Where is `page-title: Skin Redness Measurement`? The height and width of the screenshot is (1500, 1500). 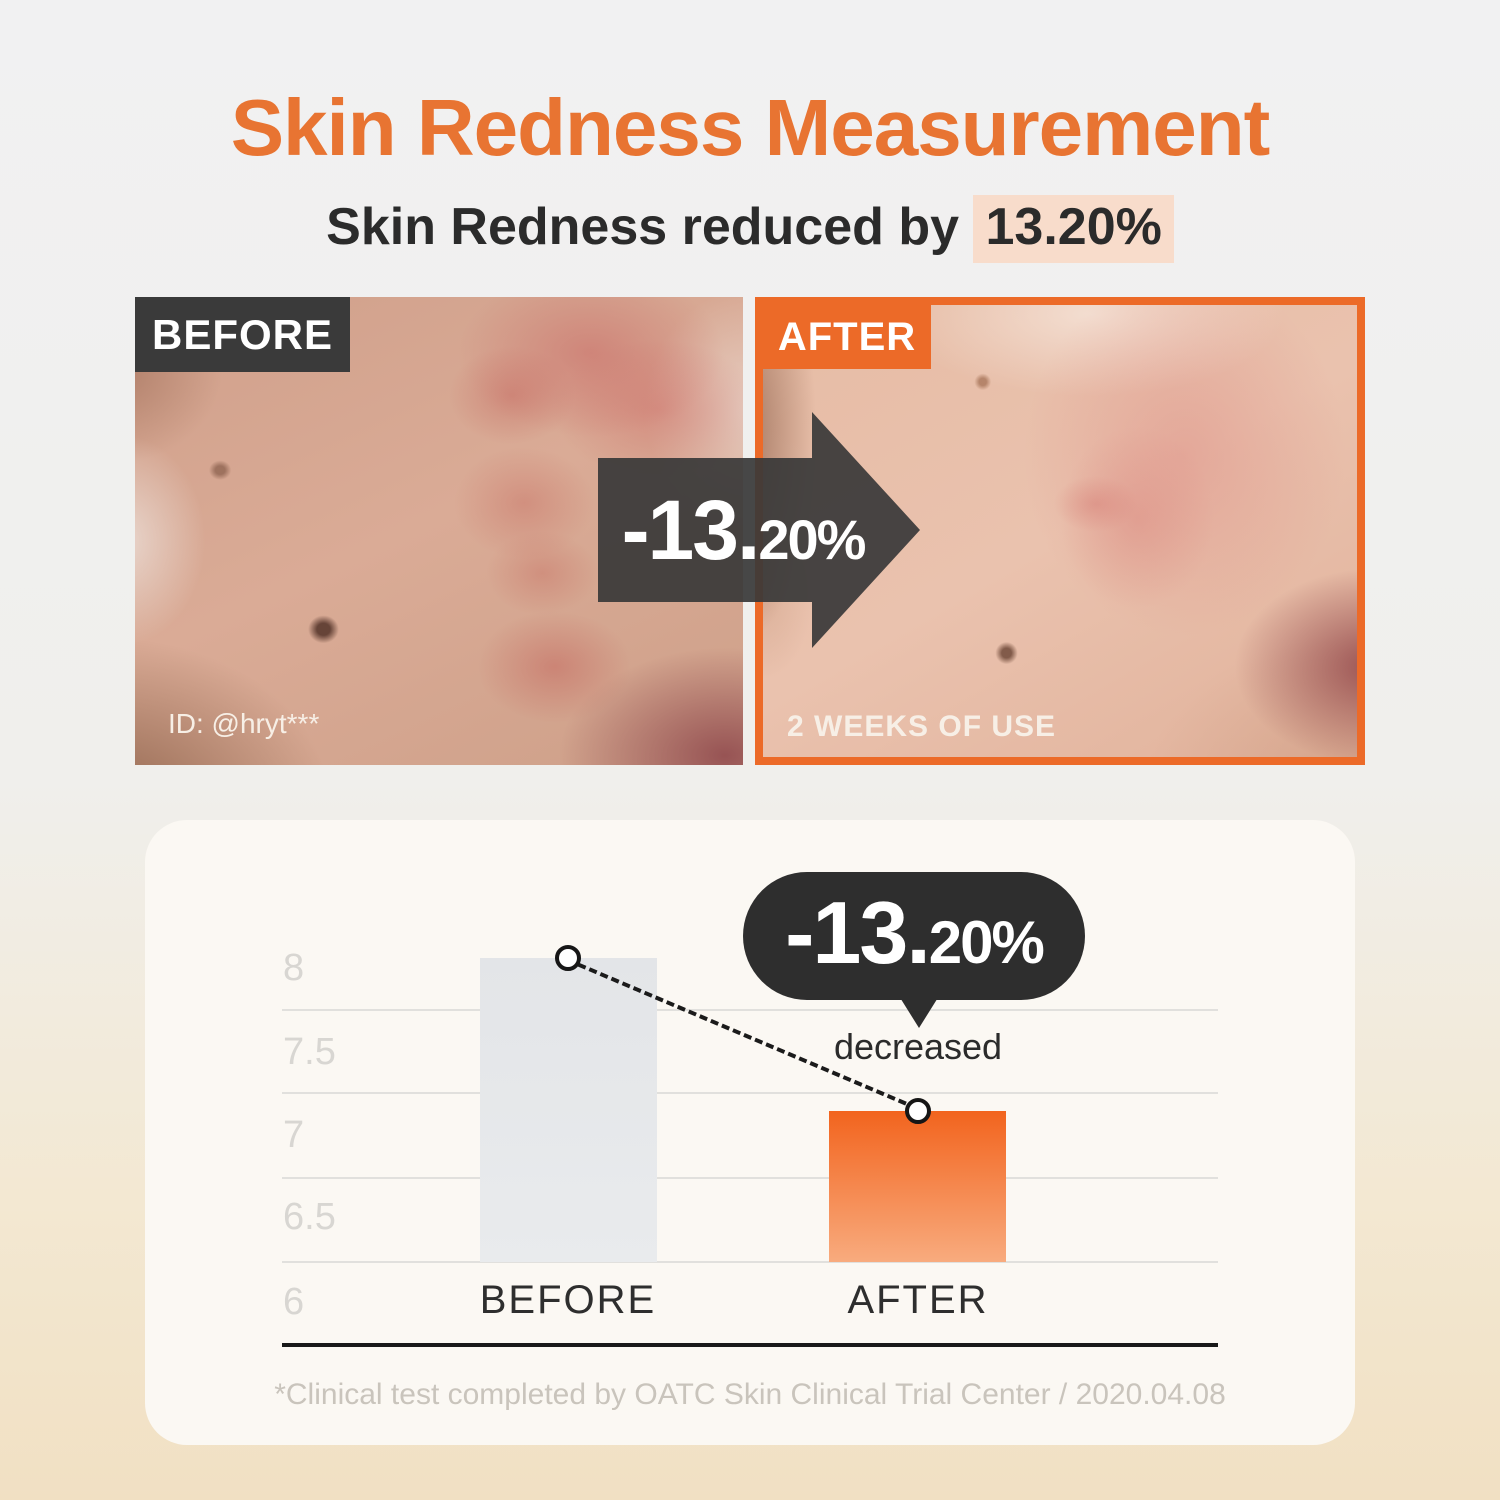 page-title: Skin Redness Measurement is located at coordinates (750, 127).